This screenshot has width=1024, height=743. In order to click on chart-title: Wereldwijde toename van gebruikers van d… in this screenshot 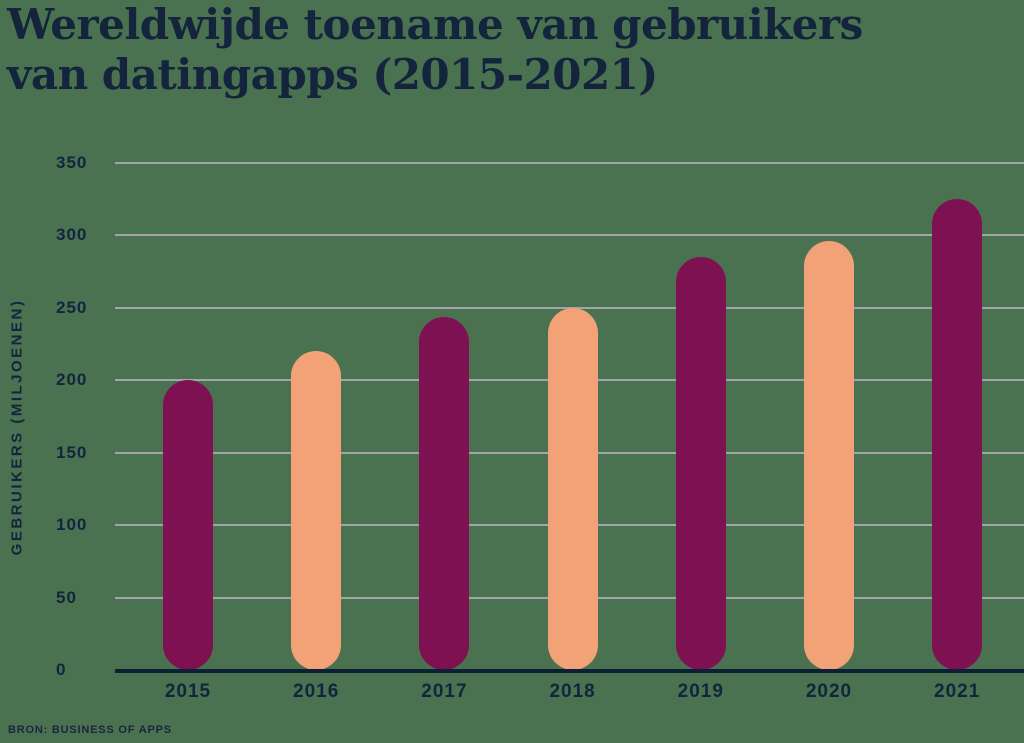, I will do `click(435, 50)`.